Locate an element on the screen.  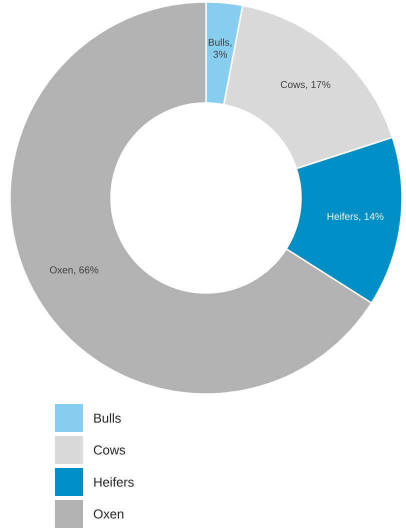
data-label: Cows, 17% is located at coordinates (305, 85).